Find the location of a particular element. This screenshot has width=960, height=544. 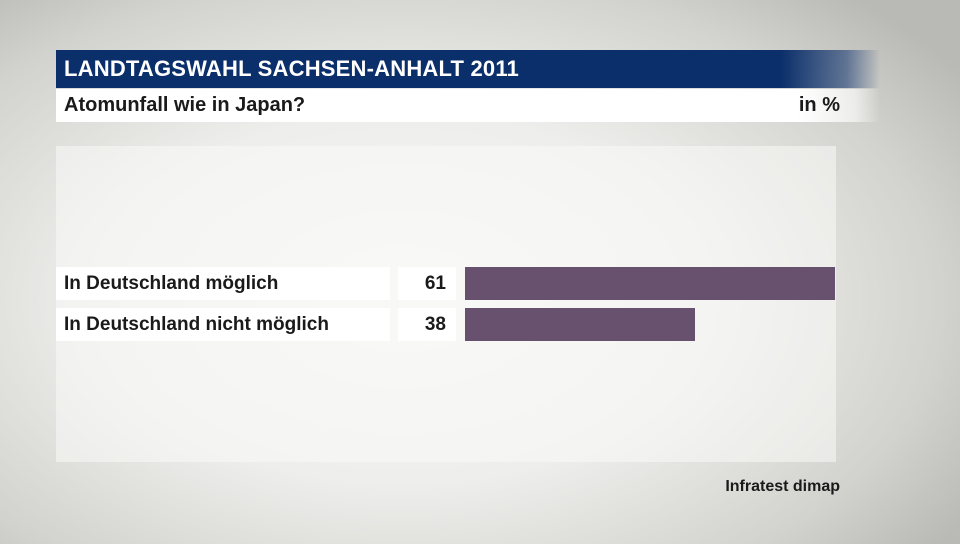

value-label-box: 61 is located at coordinates (427, 283).